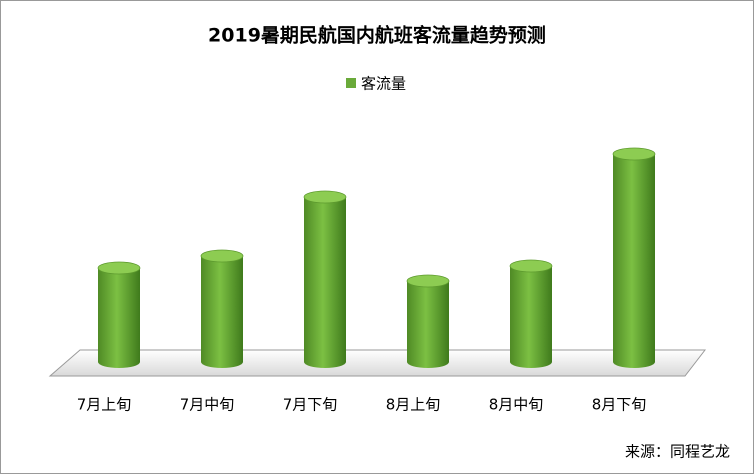 This screenshot has height=474, width=754. Describe the element at coordinates (516, 405) in the screenshot. I see `x-tick-label: 8月中旬` at that location.